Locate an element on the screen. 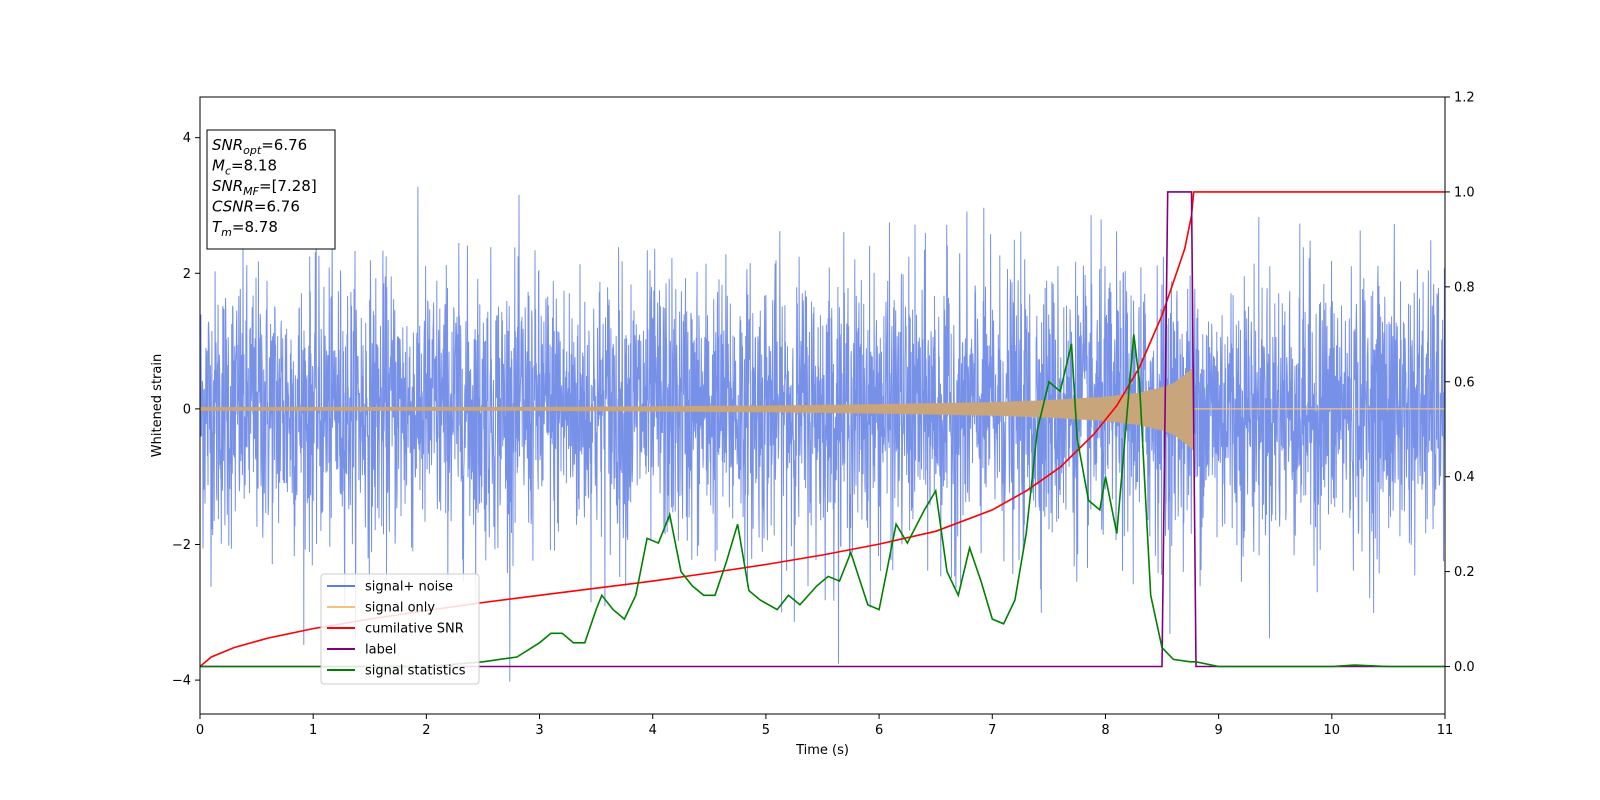 The height and width of the screenshot is (800, 1600). x-tick-label: 0 is located at coordinates (200, 730).